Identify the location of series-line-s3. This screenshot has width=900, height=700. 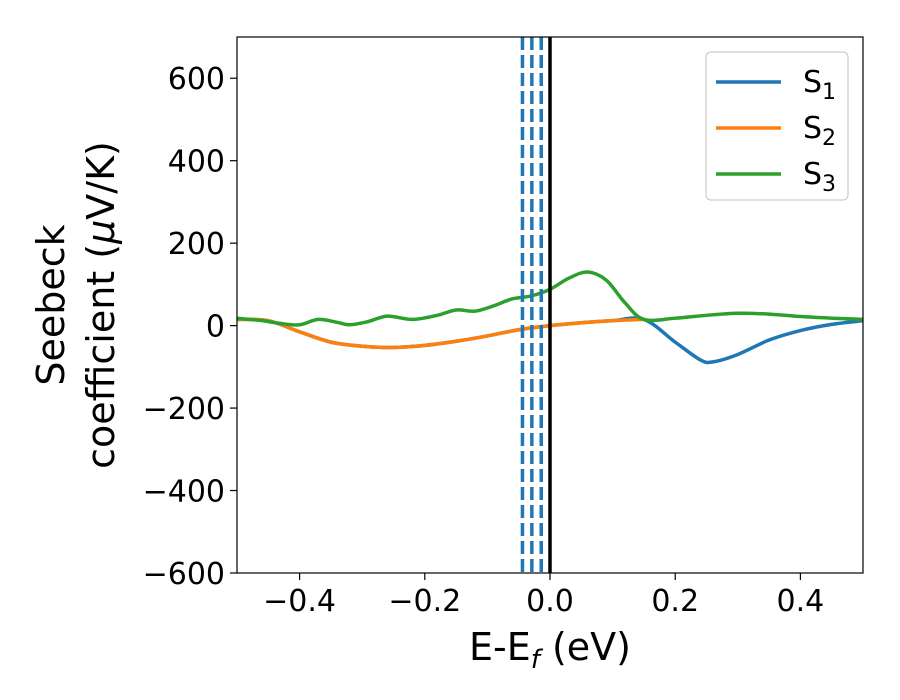
(550, 298).